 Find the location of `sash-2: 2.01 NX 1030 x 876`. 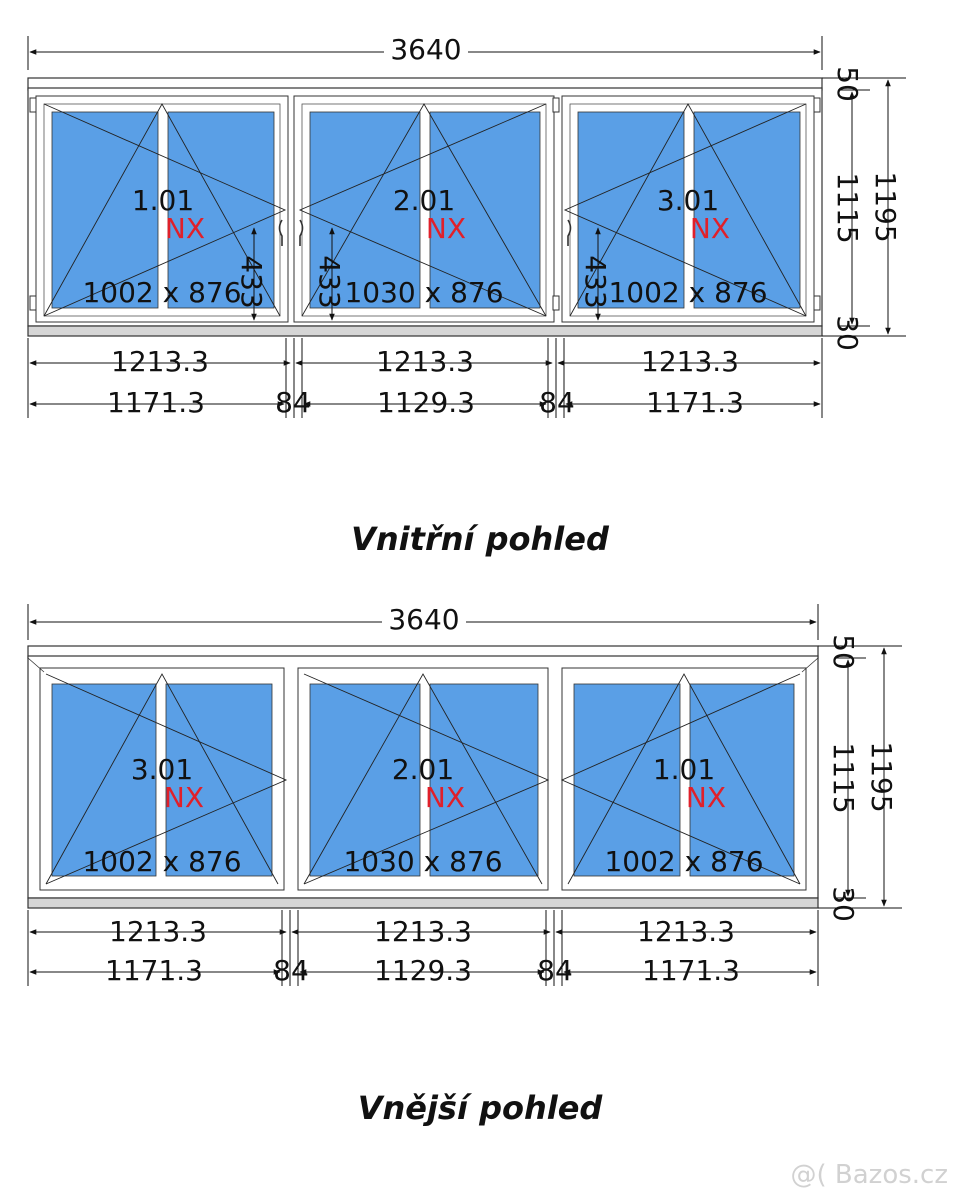

sash-2: 2.01 NX 1030 x 876 is located at coordinates (423, 779).